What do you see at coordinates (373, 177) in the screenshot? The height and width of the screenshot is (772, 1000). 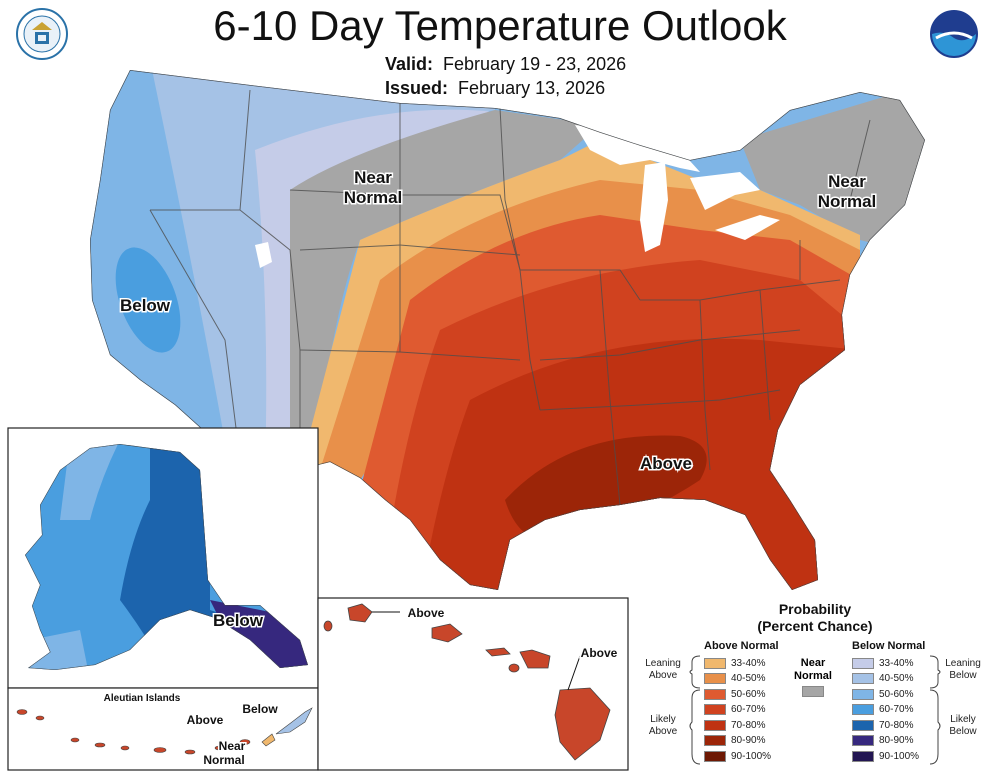 I see `label-near-west-line1: Near` at bounding box center [373, 177].